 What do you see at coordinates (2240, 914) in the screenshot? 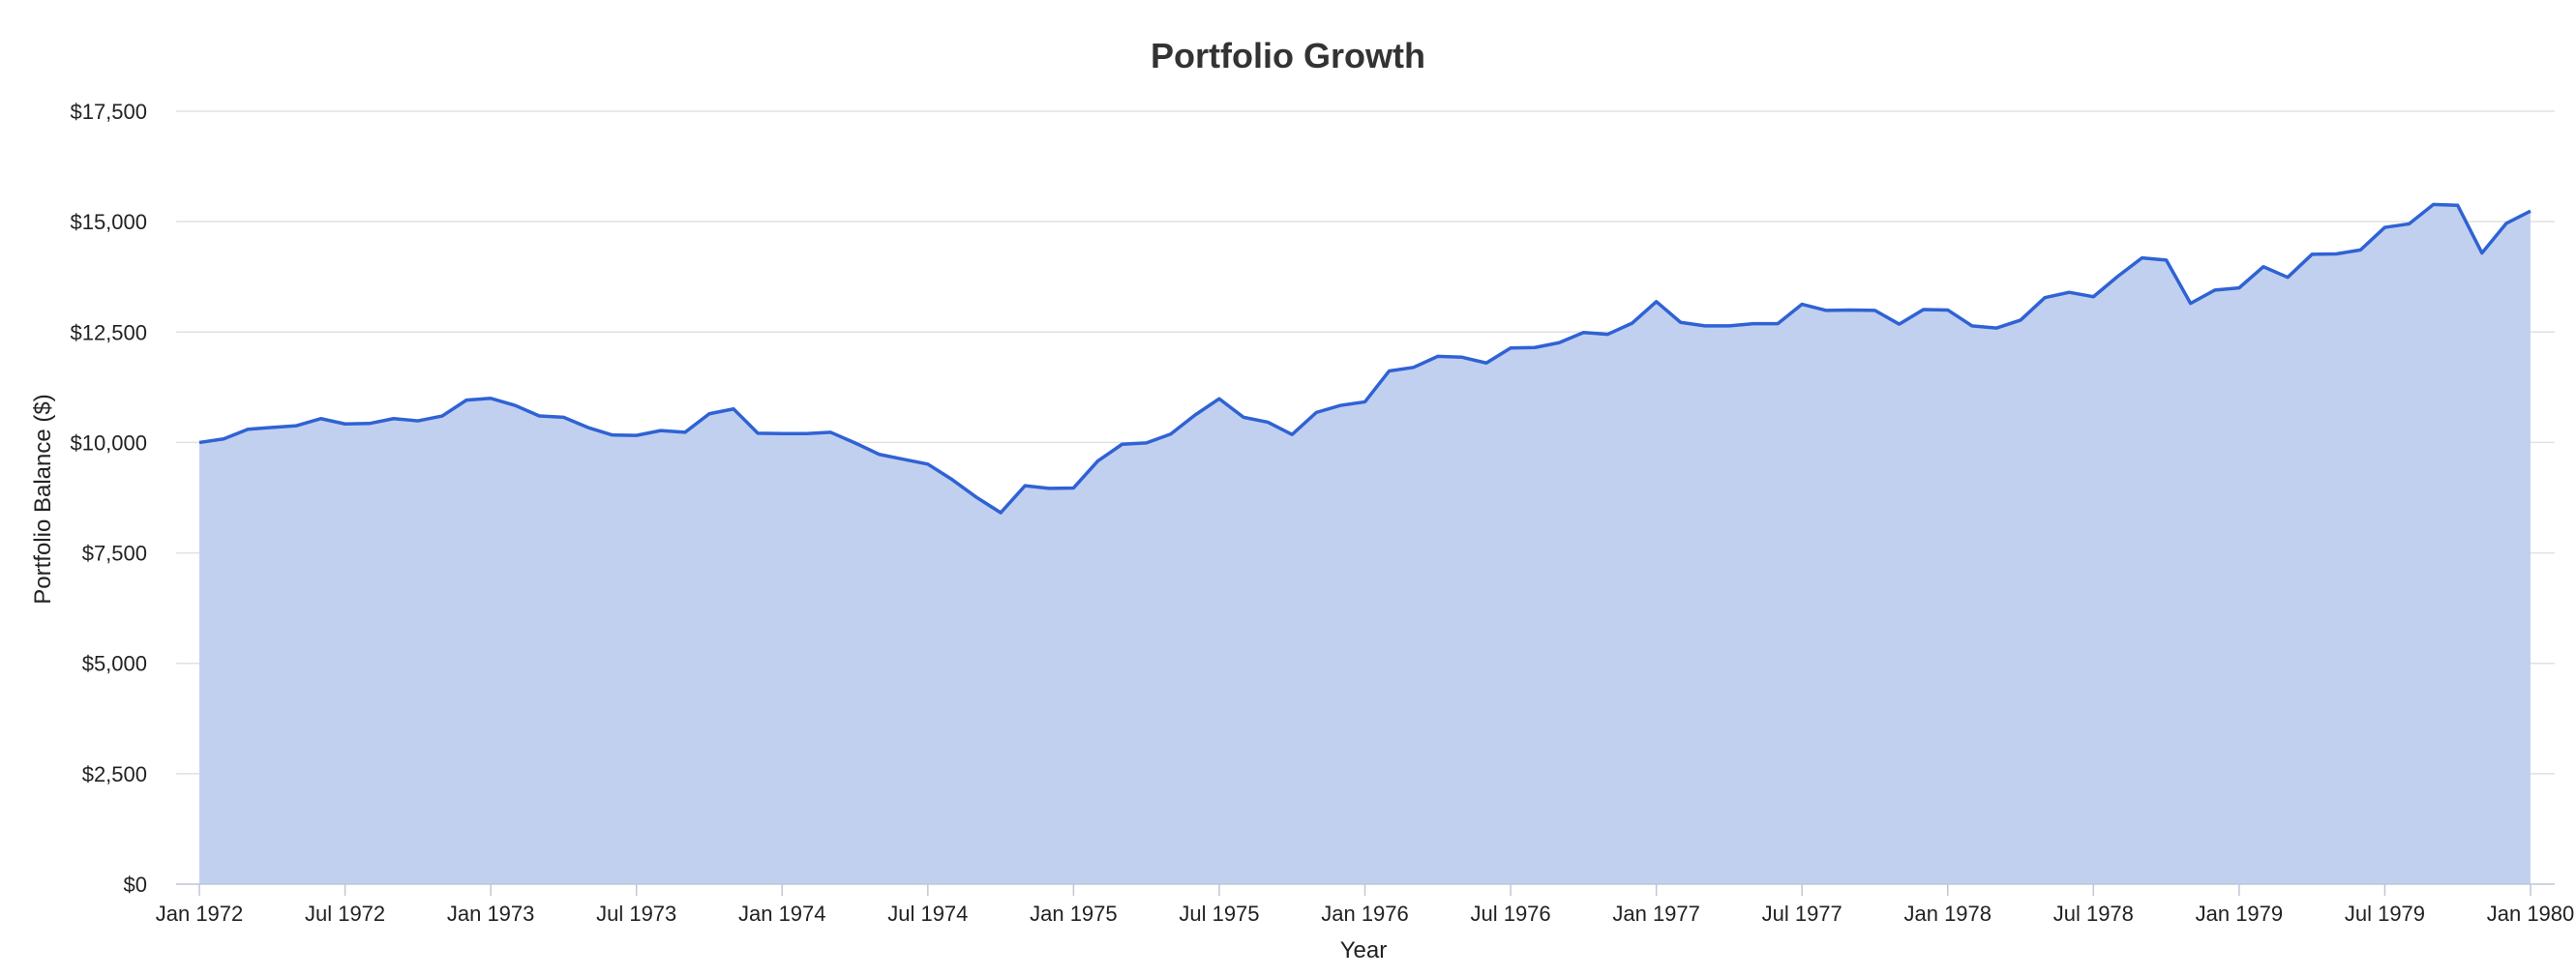
I see `x-tick-label: Jan 1979` at bounding box center [2240, 914].